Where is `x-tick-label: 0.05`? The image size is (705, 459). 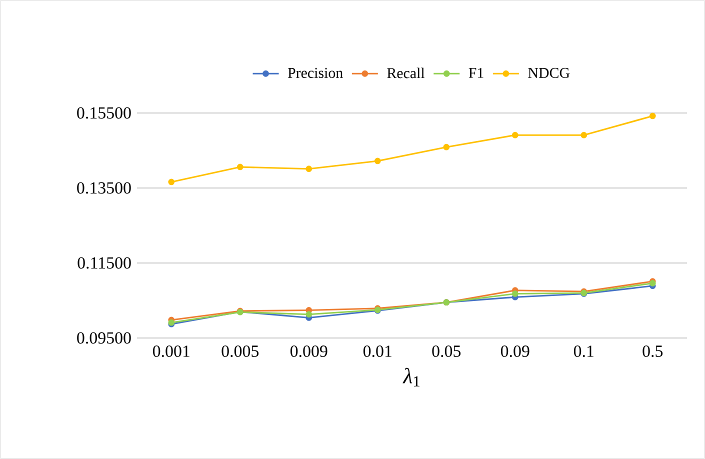 x-tick-label: 0.05 is located at coordinates (446, 351).